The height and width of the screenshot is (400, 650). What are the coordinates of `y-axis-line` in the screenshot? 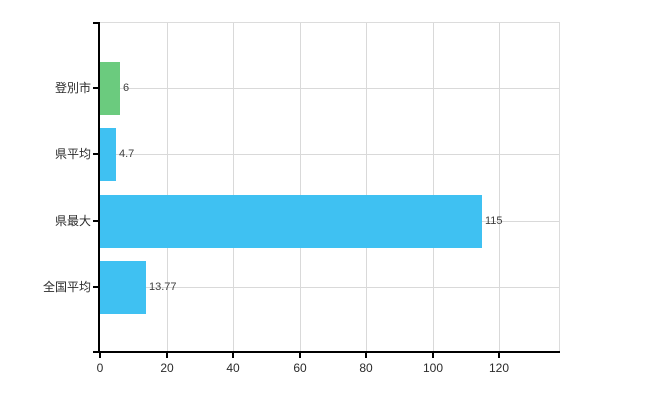 It's located at (99, 187).